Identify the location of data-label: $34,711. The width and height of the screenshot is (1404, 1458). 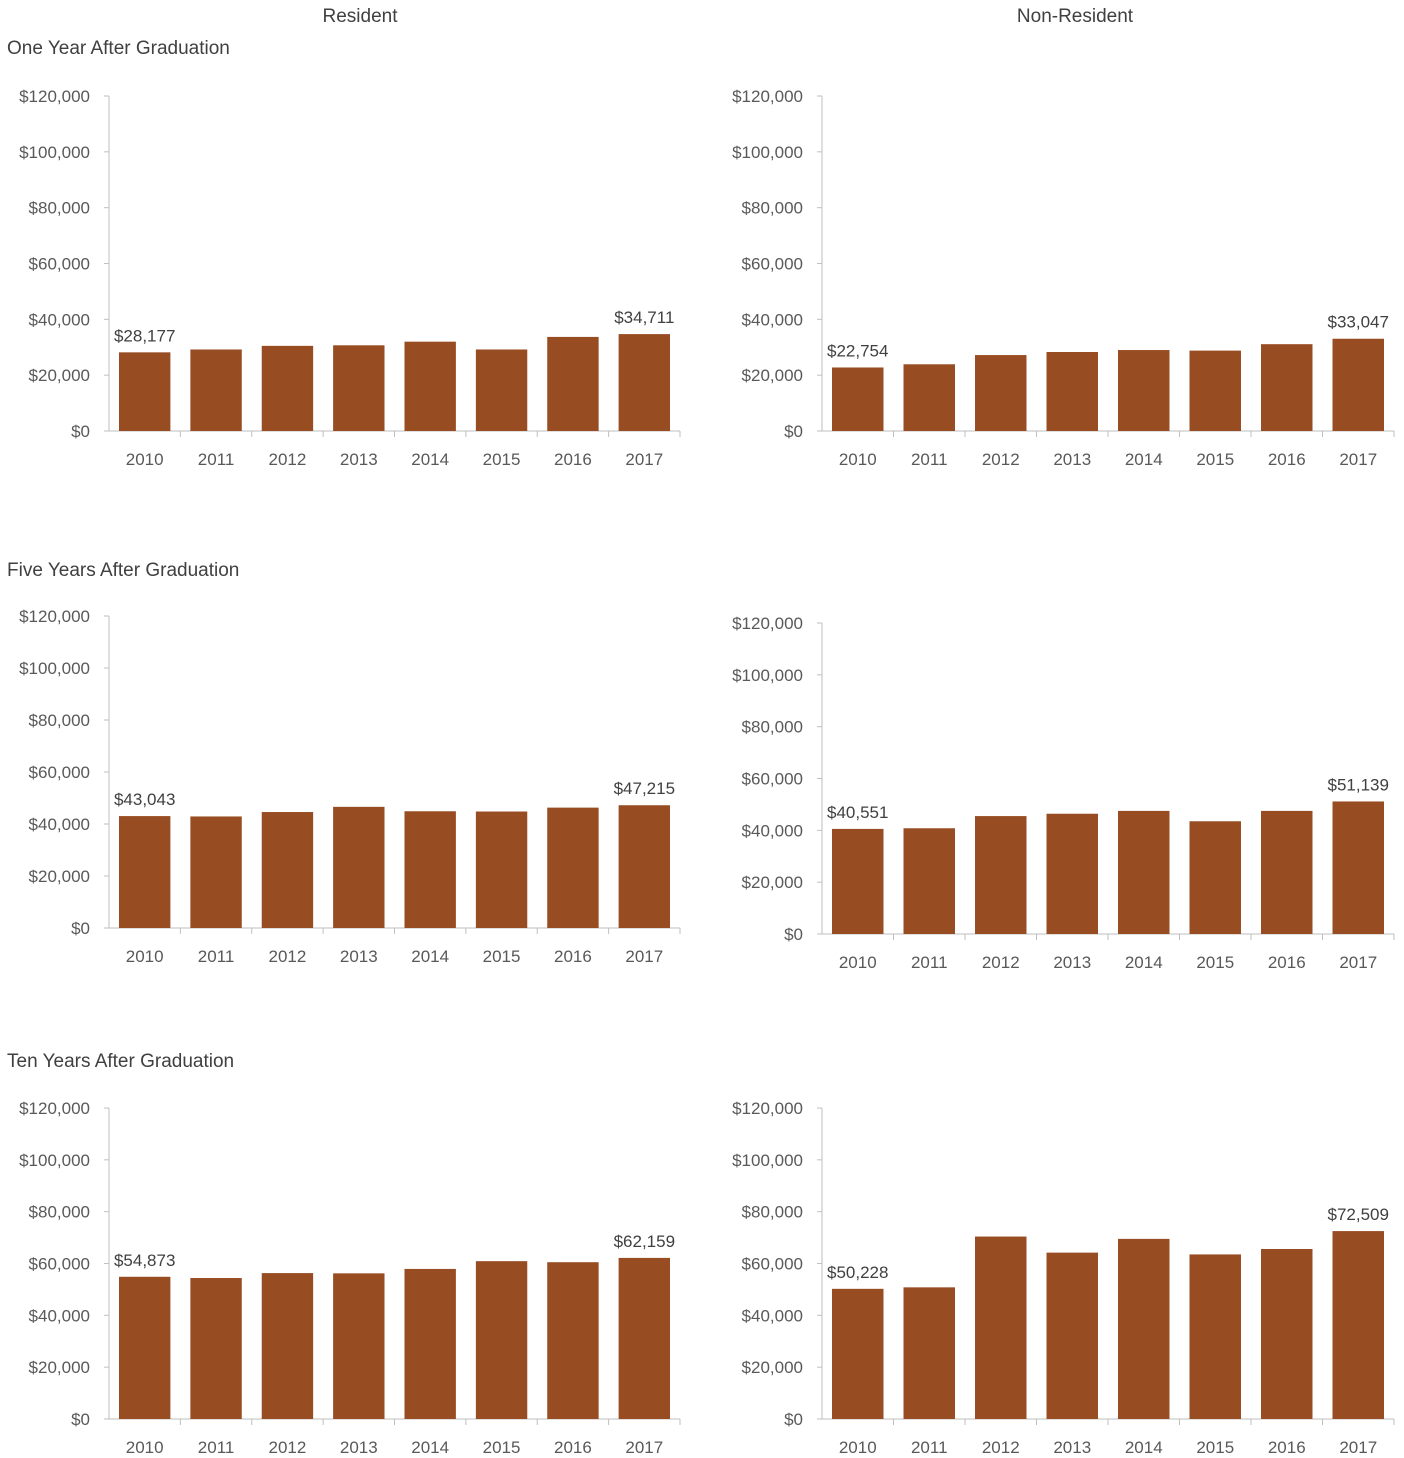
(644, 317).